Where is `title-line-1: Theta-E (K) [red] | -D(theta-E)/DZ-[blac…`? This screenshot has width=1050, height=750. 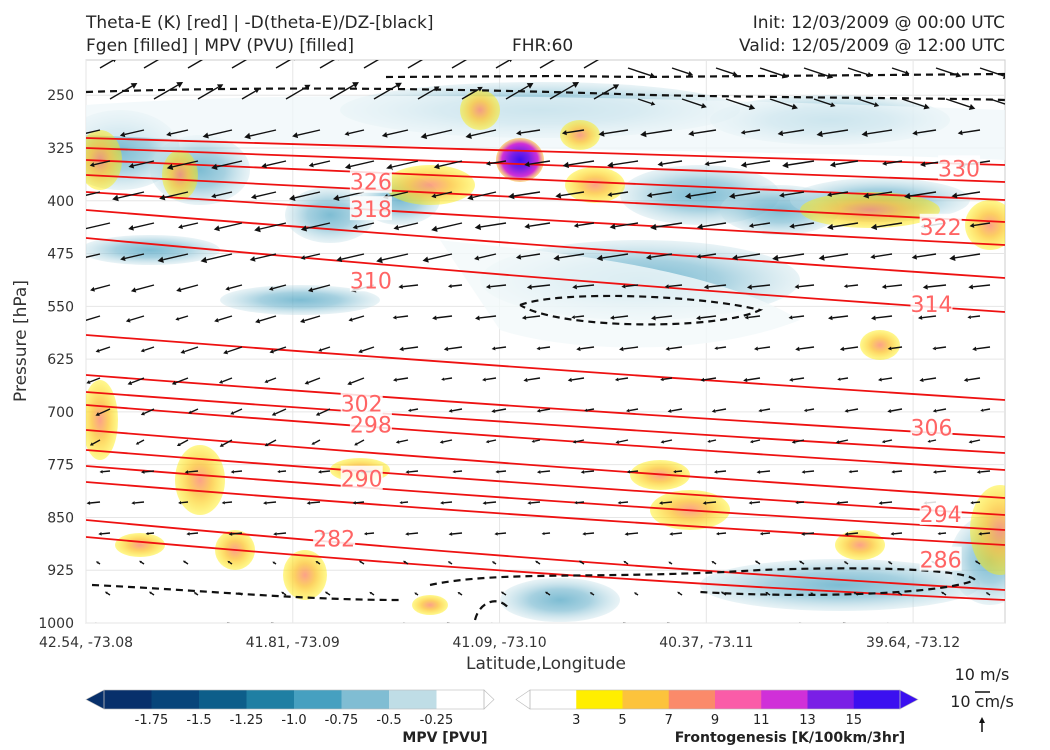 title-line-1: Theta-E (K) [red] | -D(theta-E)/DZ-[blac… is located at coordinates (260, 23).